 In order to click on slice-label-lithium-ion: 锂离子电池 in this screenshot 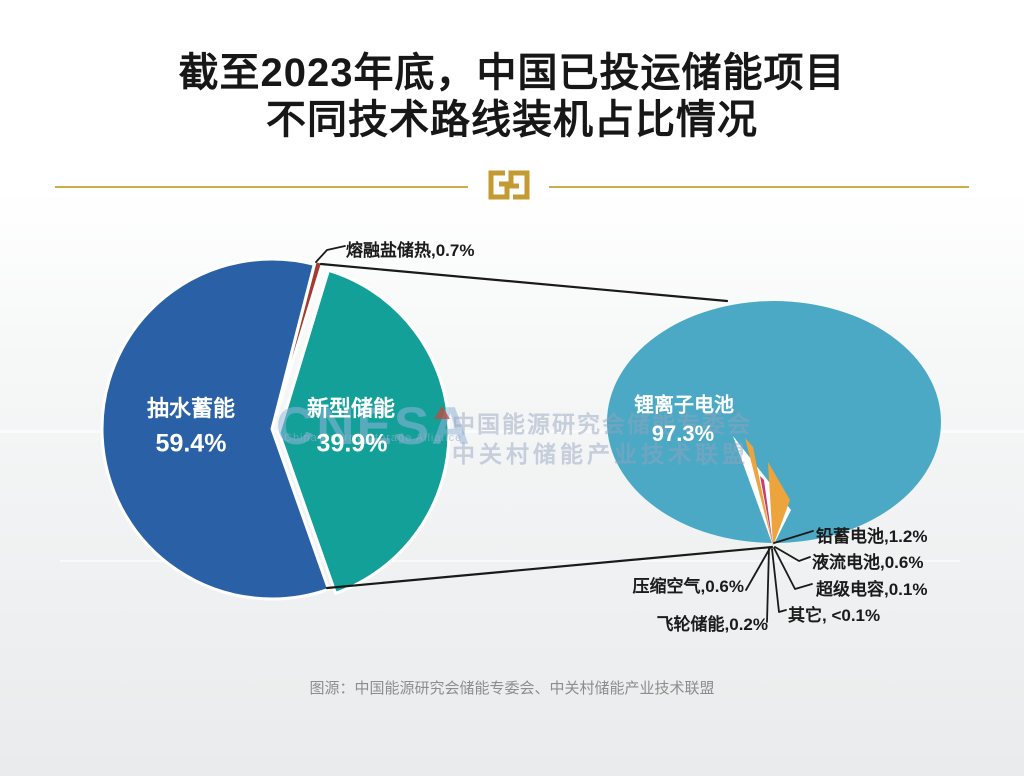, I will do `click(684, 405)`.